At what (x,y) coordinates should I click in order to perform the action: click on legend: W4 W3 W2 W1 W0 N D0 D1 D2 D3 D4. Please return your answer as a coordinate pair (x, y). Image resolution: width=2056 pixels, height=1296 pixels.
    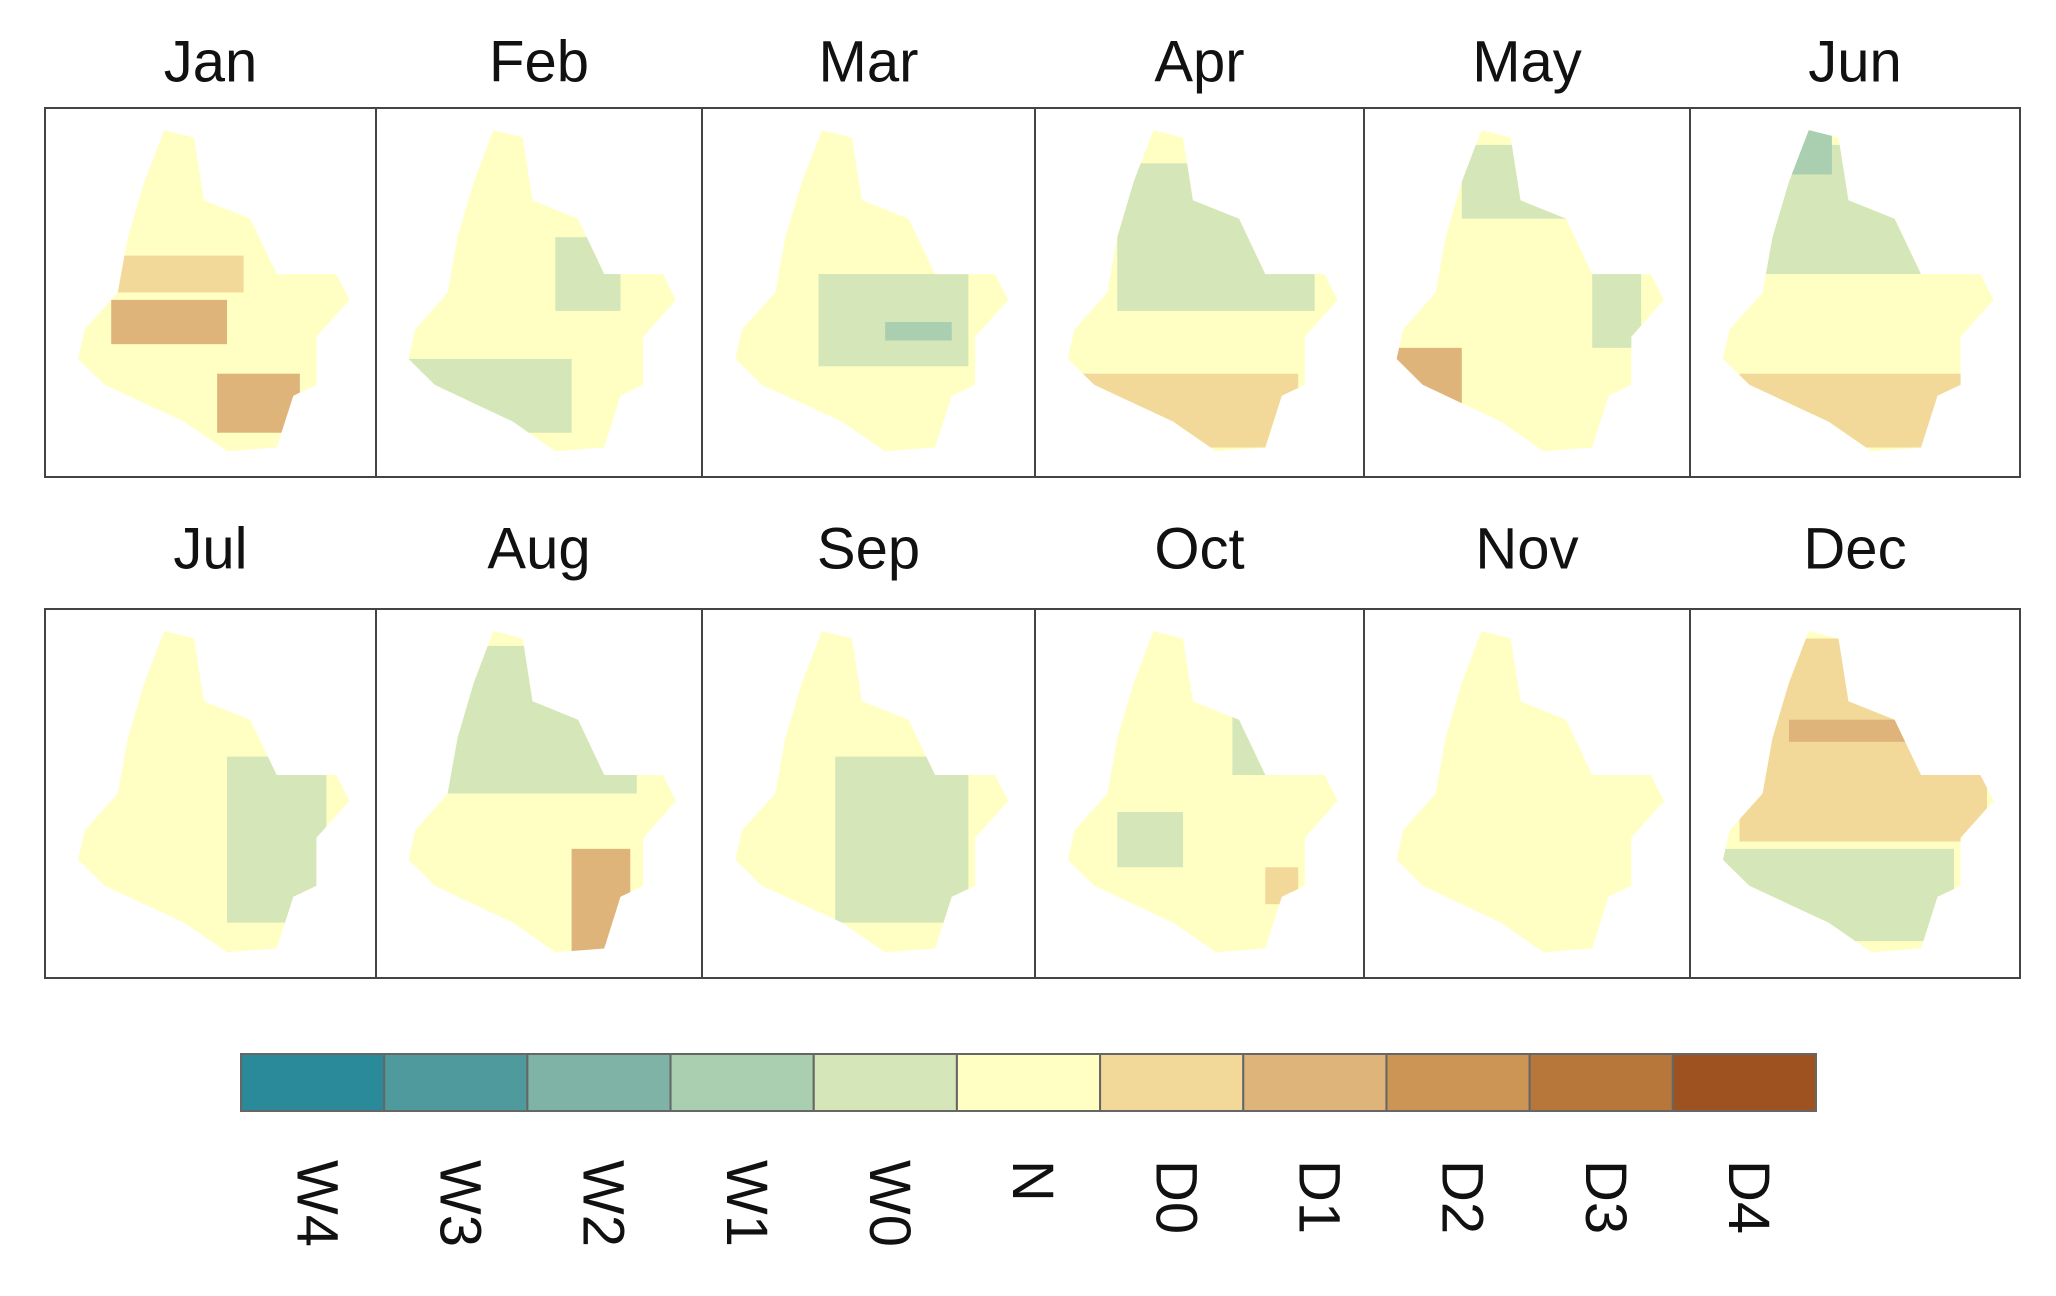
    Looking at the image, I should click on (1029, 1150).